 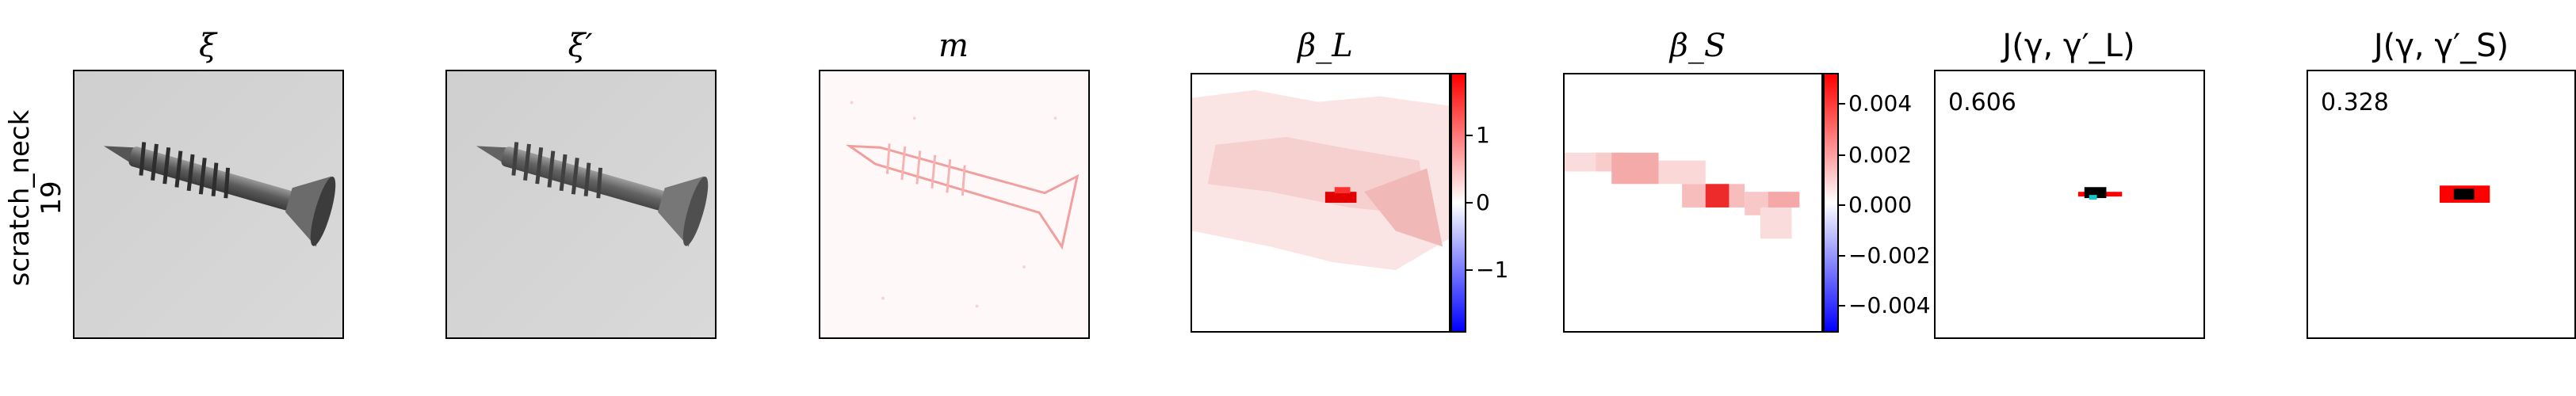 I want to click on row-label-index: 19, so click(x=51, y=198).